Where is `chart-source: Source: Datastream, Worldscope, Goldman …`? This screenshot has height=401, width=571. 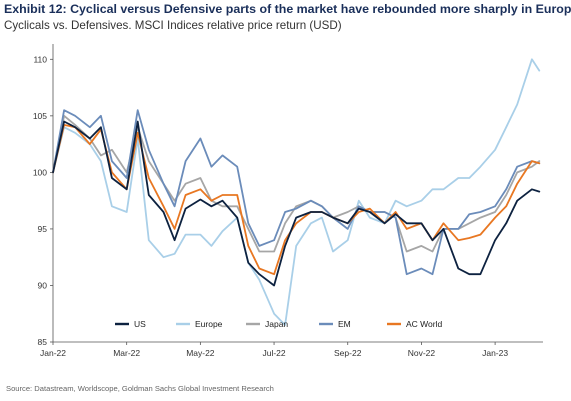 chart-source: Source: Datastream, Worldscope, Goldman … is located at coordinates (140, 388).